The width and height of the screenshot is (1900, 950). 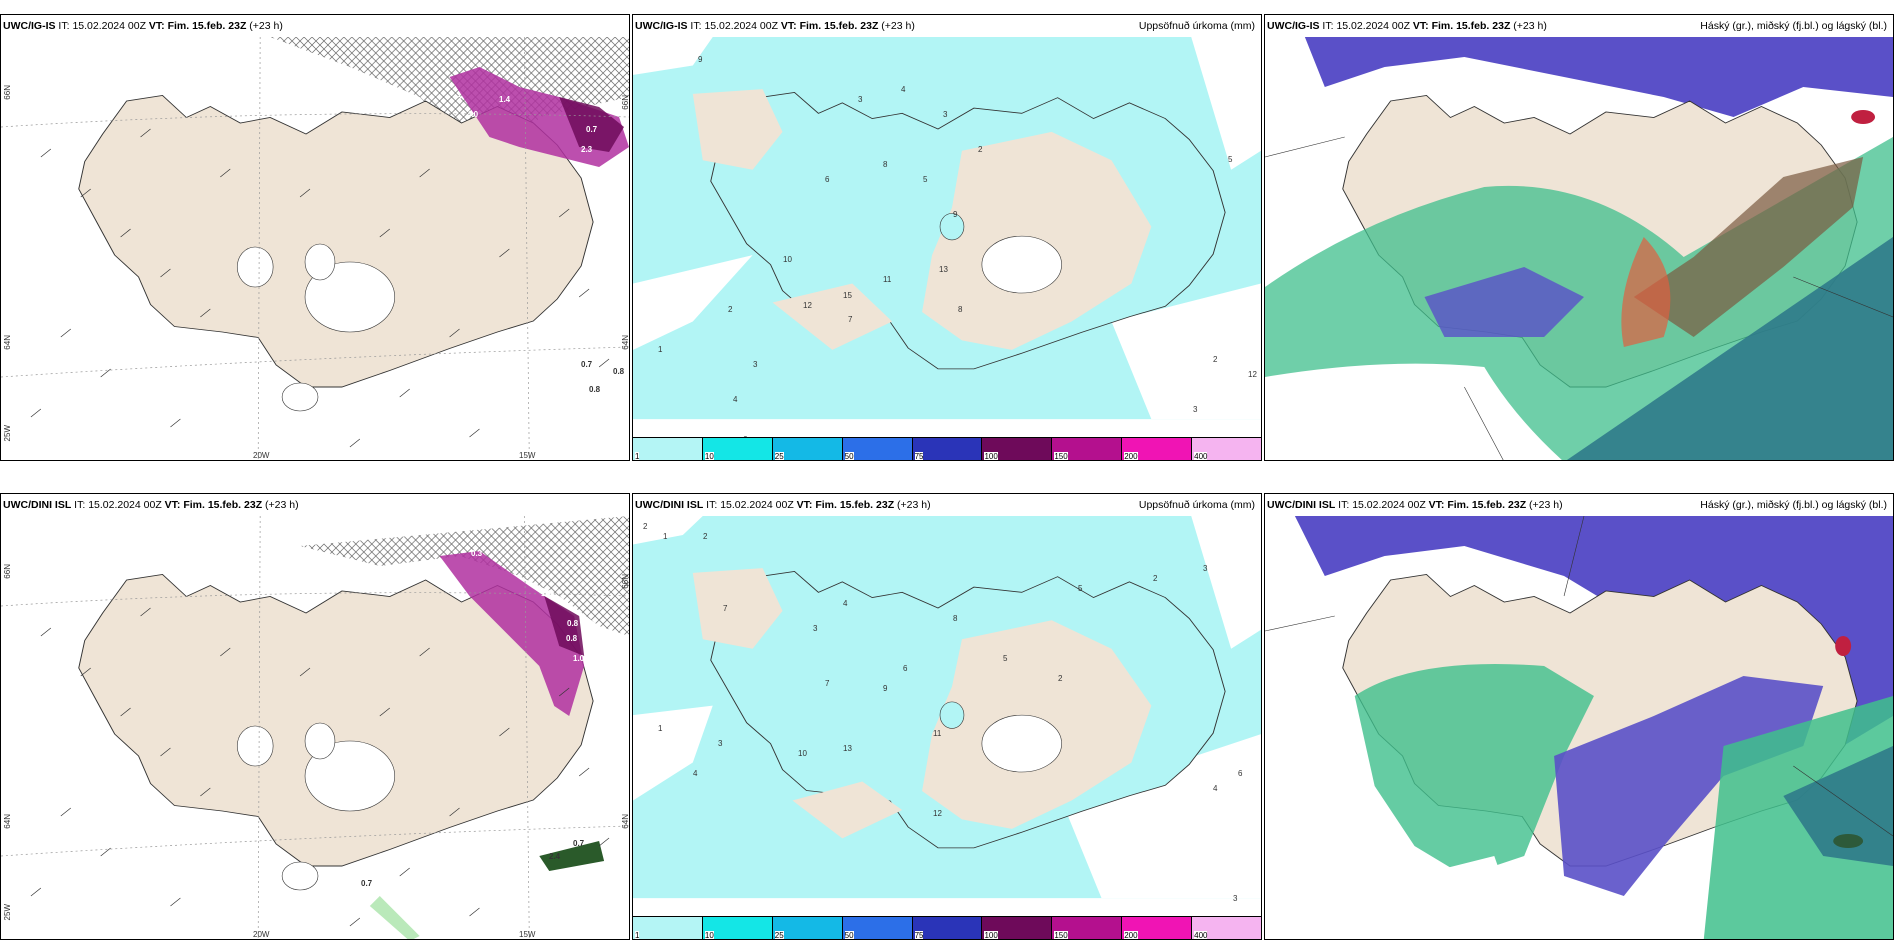 I want to click on legend-label: 100, so click(x=991, y=456).